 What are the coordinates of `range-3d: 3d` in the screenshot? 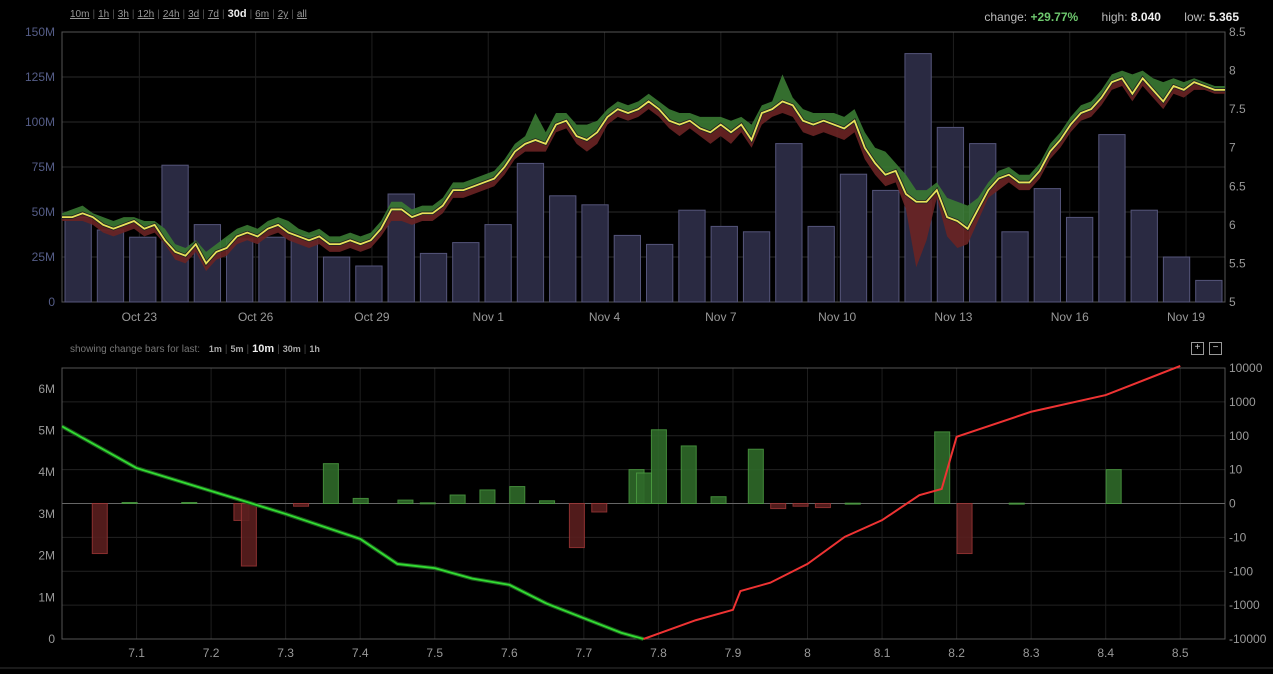 It's located at (194, 14).